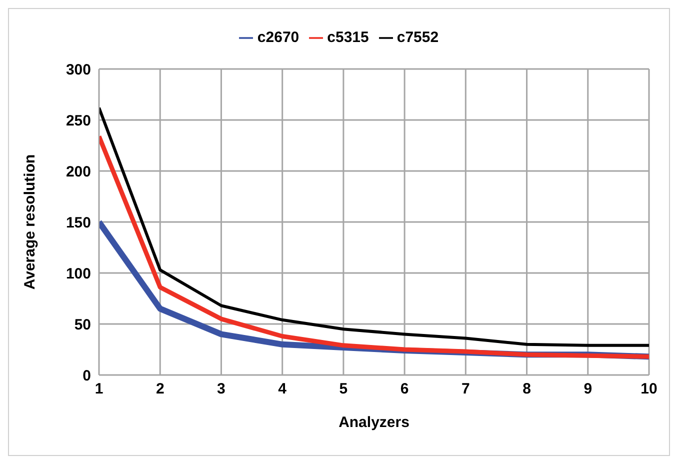 This screenshot has width=678, height=464. What do you see at coordinates (343, 389) in the screenshot?
I see `x-tick-label: 5` at bounding box center [343, 389].